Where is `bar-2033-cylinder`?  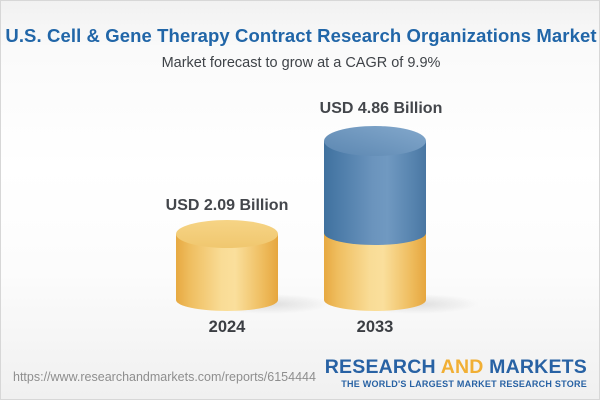
bar-2033-cylinder is located at coordinates (375, 218).